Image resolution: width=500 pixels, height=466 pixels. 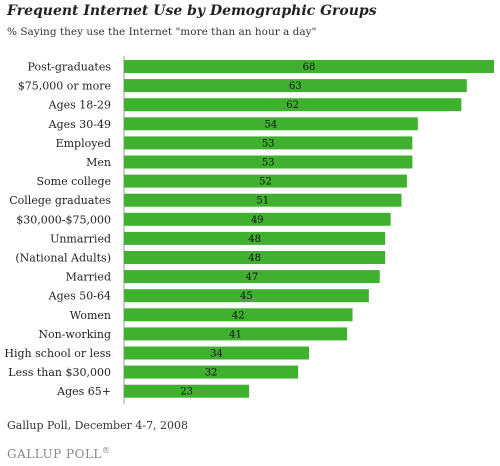 I want to click on value-label-4: 53, so click(x=268, y=143).